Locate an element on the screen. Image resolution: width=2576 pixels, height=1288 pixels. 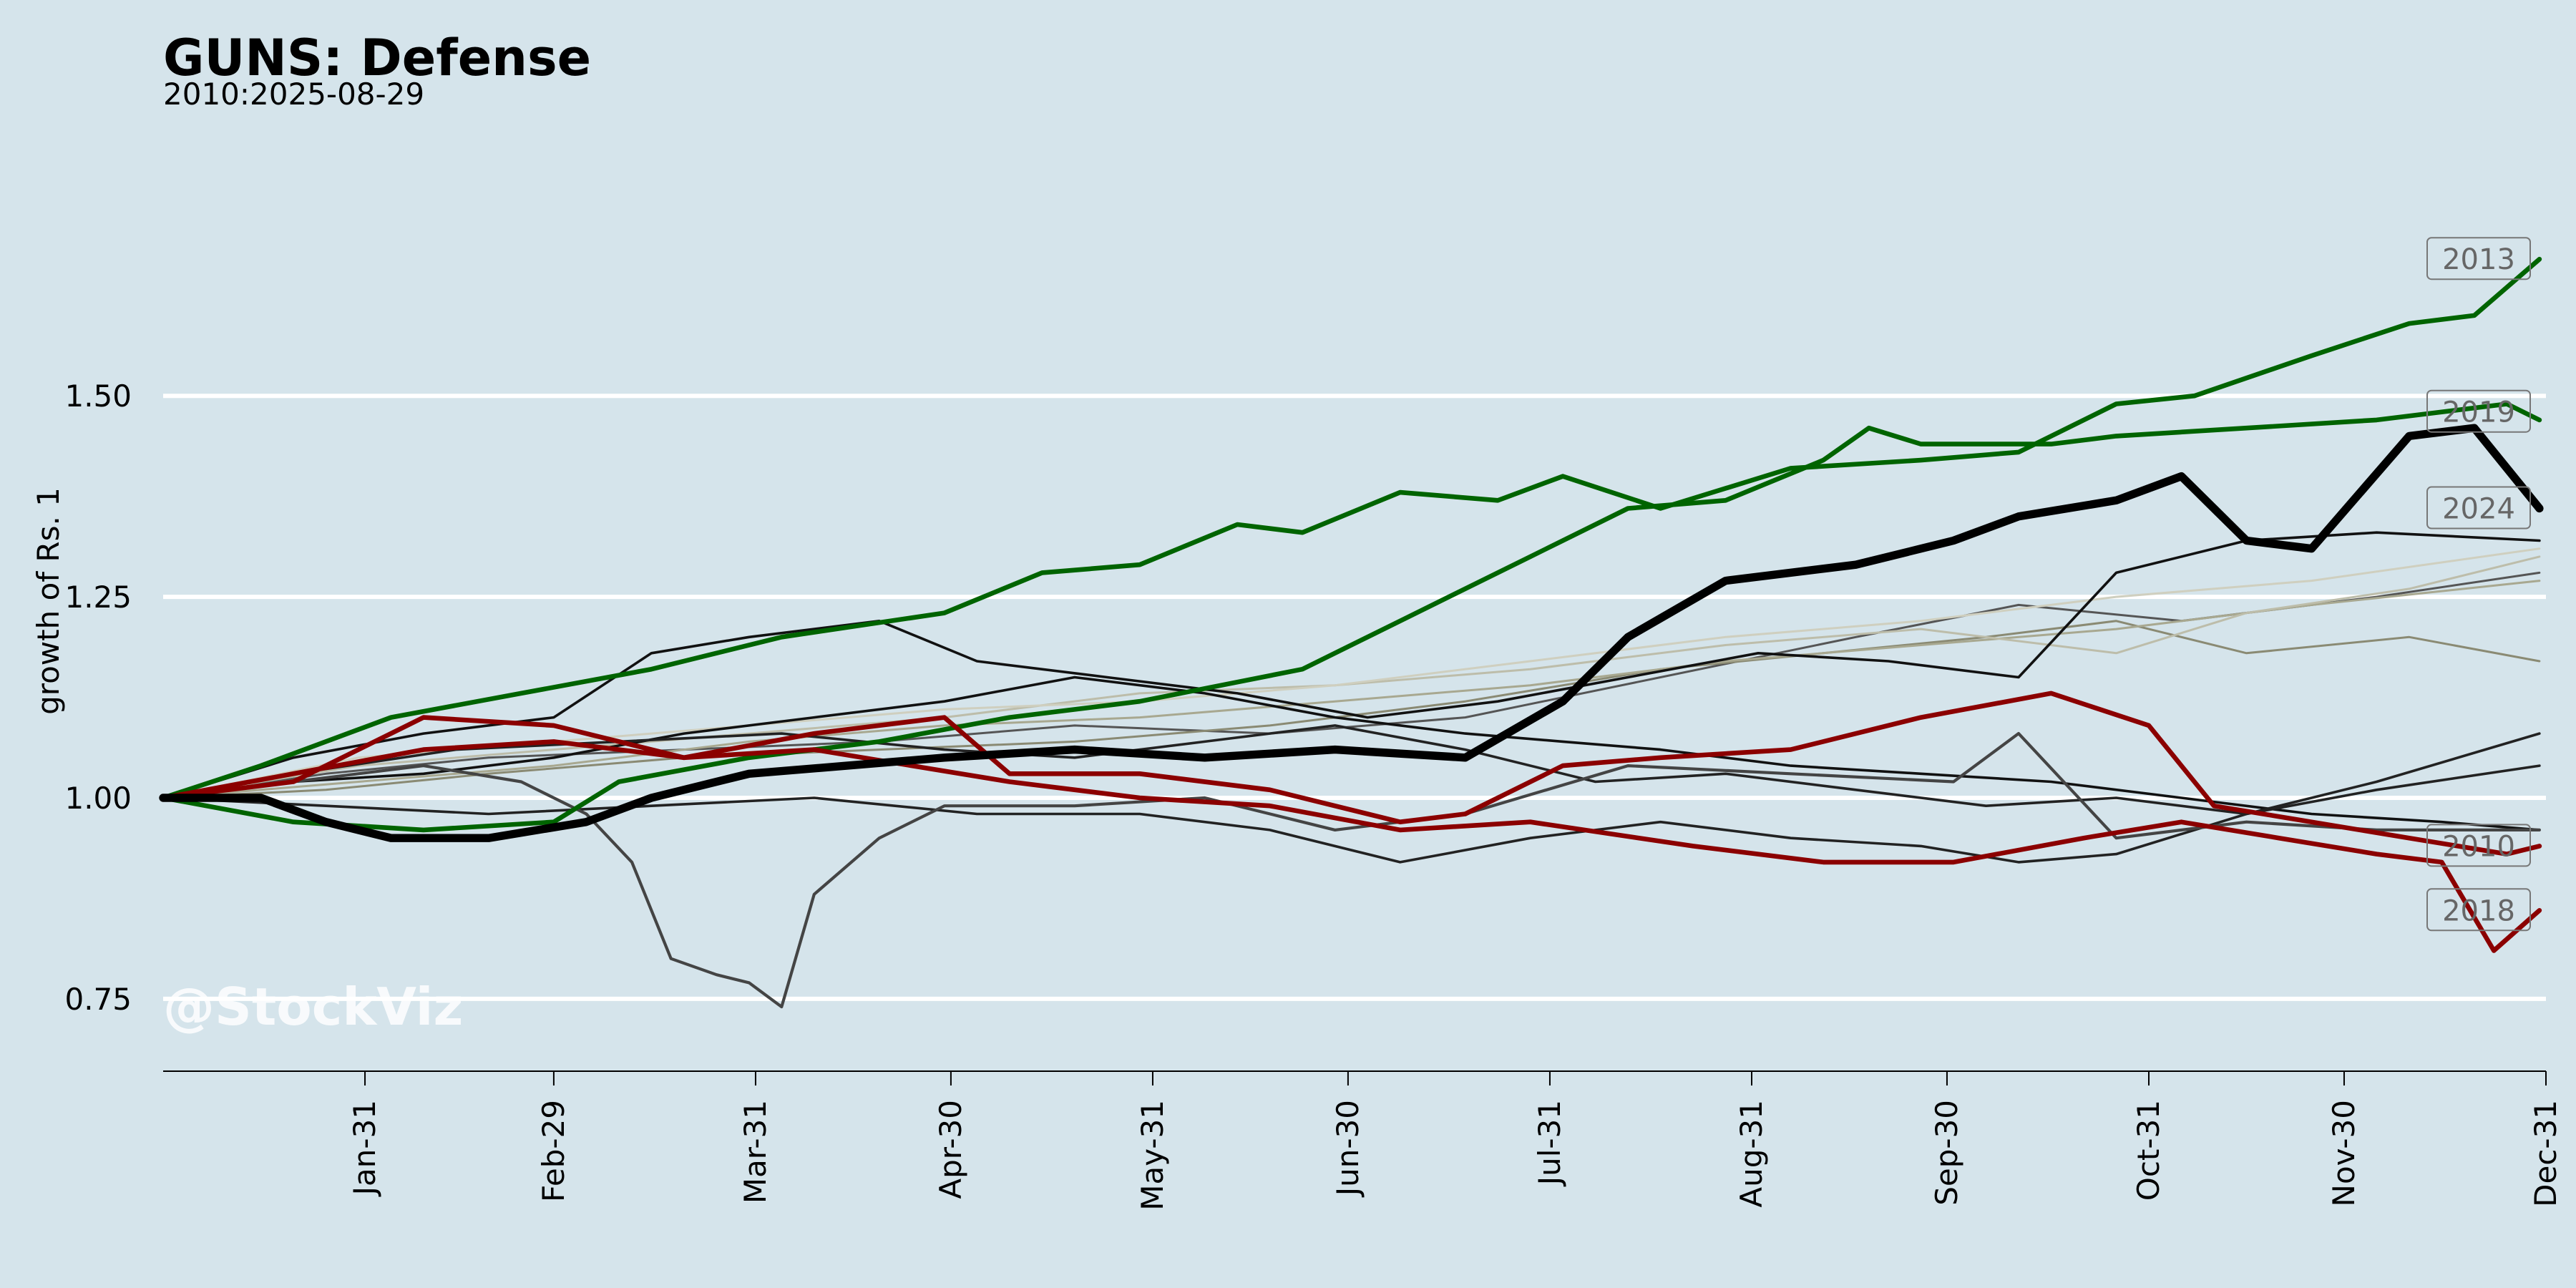
y-tick-label: 0.75 is located at coordinates (98, 999).